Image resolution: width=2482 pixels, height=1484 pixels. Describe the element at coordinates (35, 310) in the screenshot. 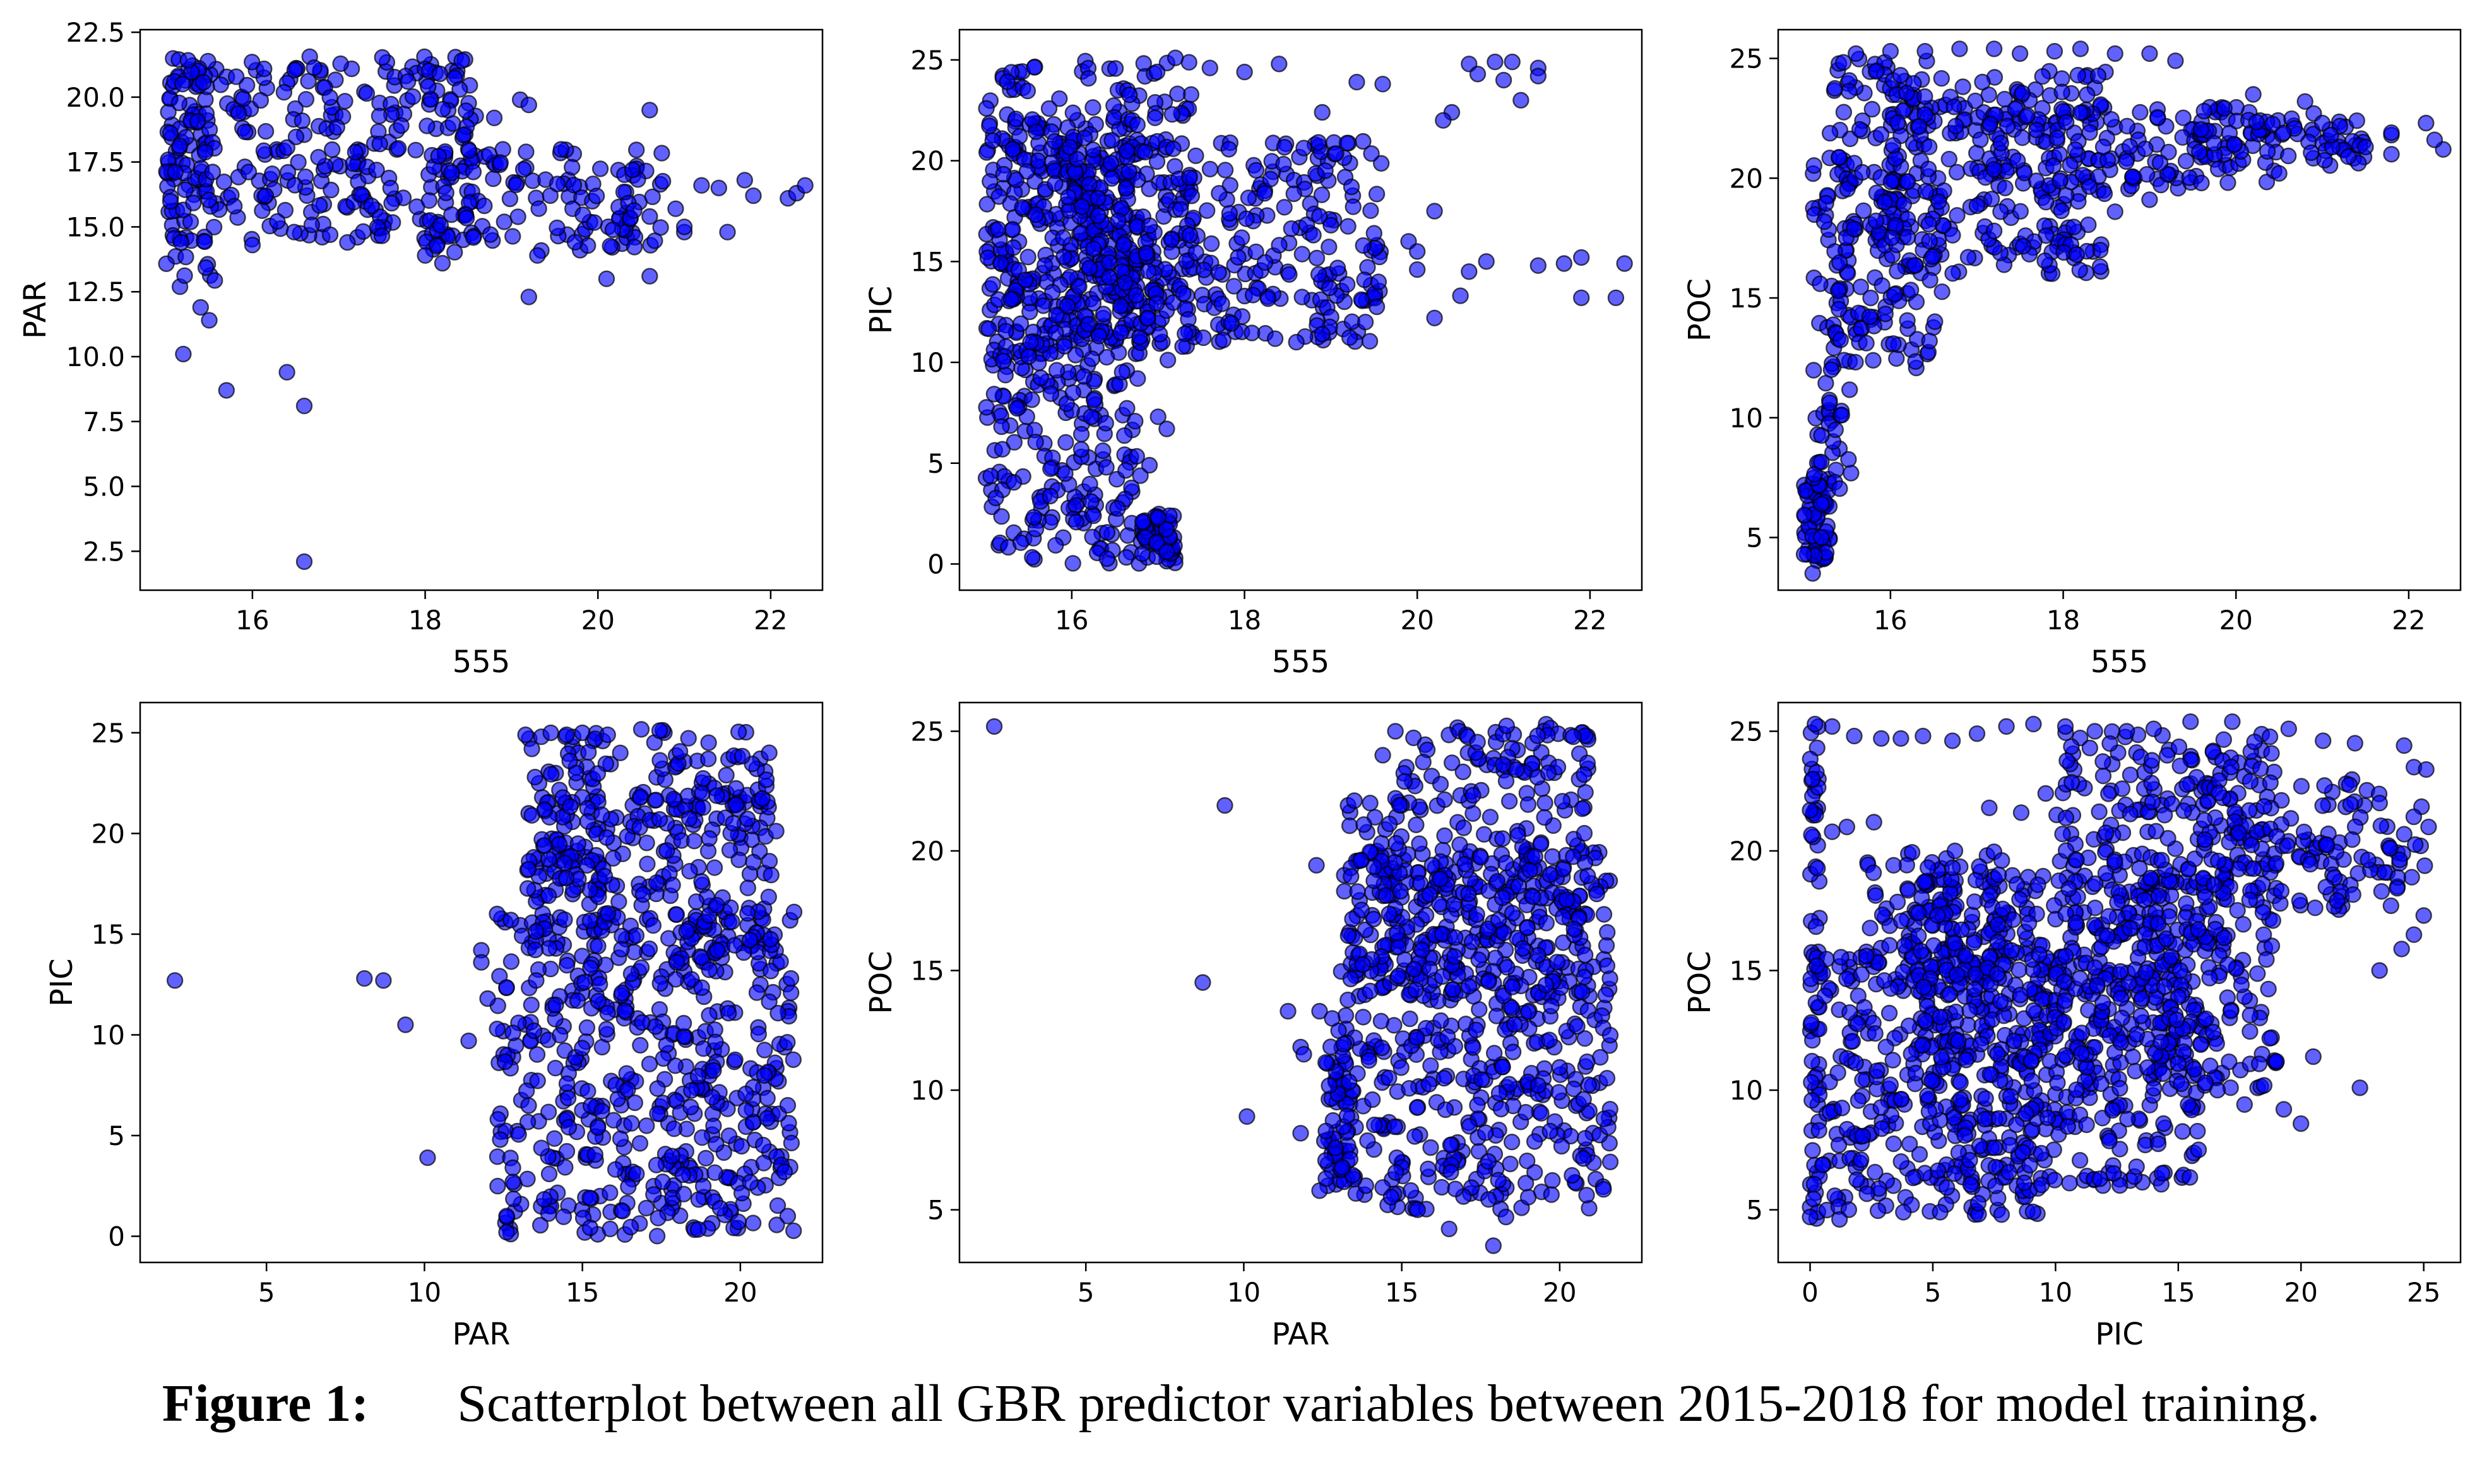

I see `y-axis-label: PAR` at that location.